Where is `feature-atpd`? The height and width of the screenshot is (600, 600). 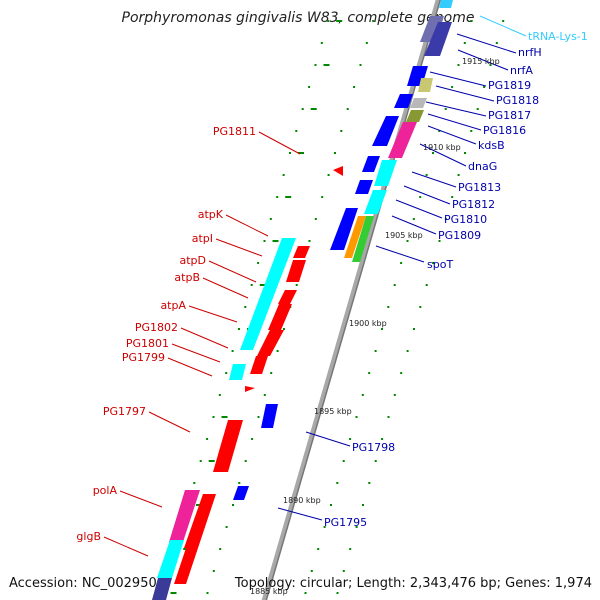 feature-atpd is located at coordinates (287, 297).